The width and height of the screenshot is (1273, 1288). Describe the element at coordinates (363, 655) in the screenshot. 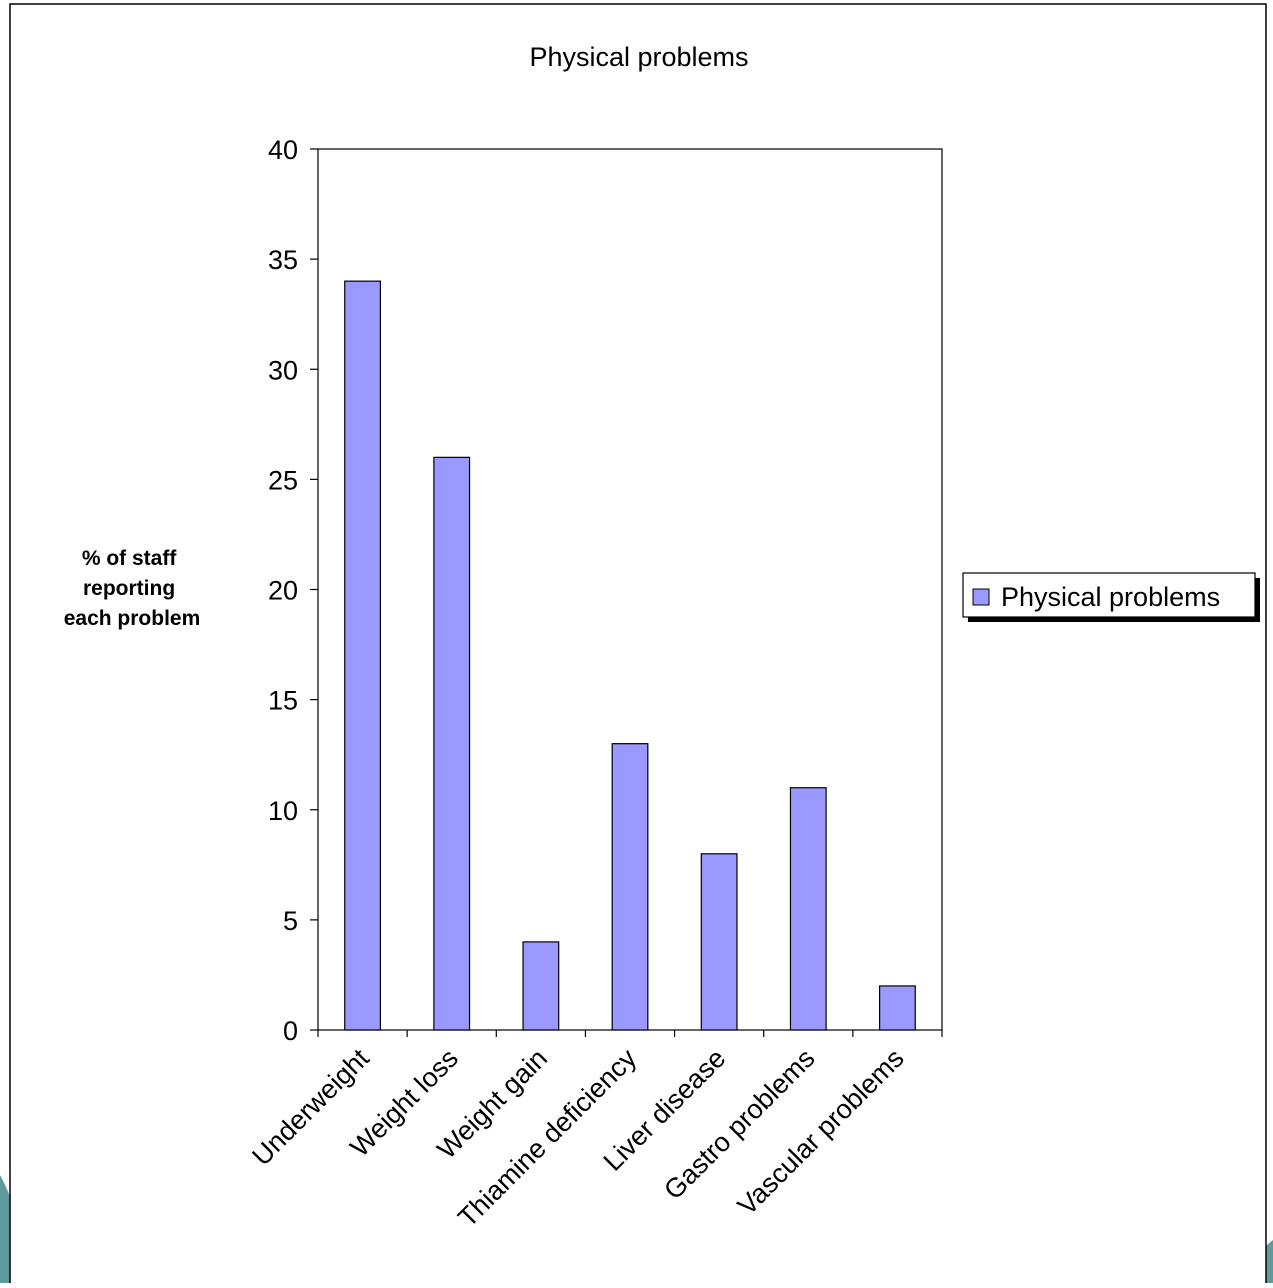

I see `bar-underweight` at that location.